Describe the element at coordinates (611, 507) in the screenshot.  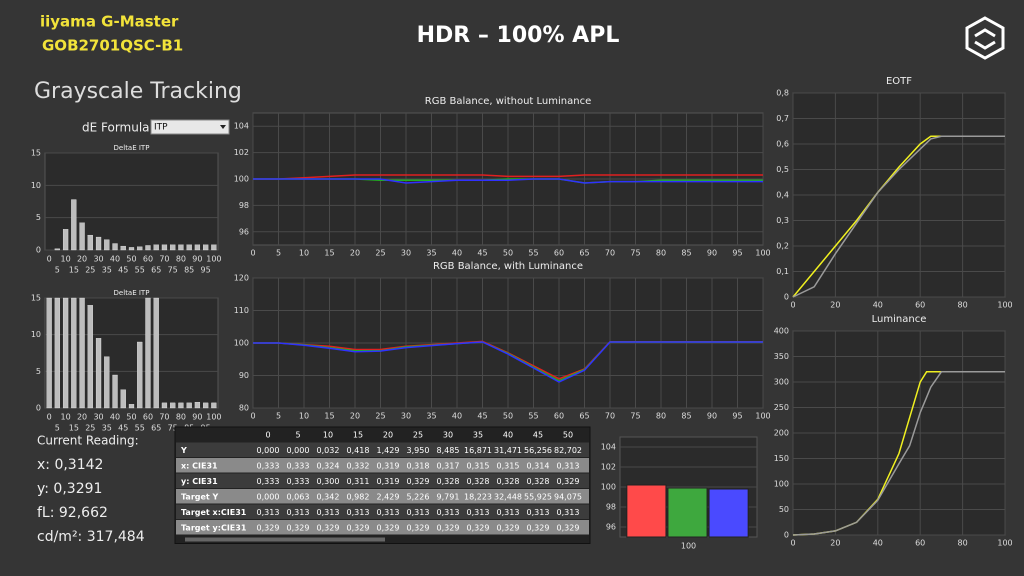
I see `y-tick-label: 98` at that location.